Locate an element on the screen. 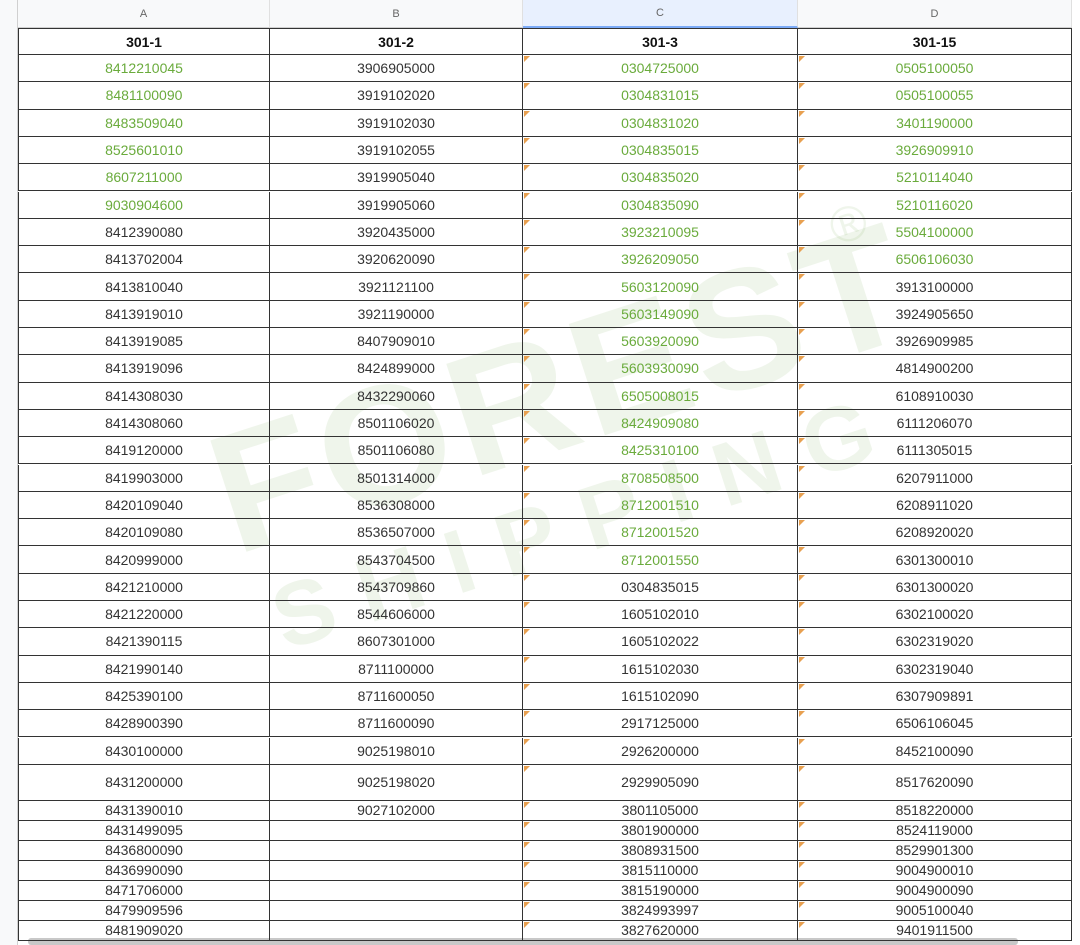 The image size is (1080, 945). cell: 5603120090 is located at coordinates (660, 287).